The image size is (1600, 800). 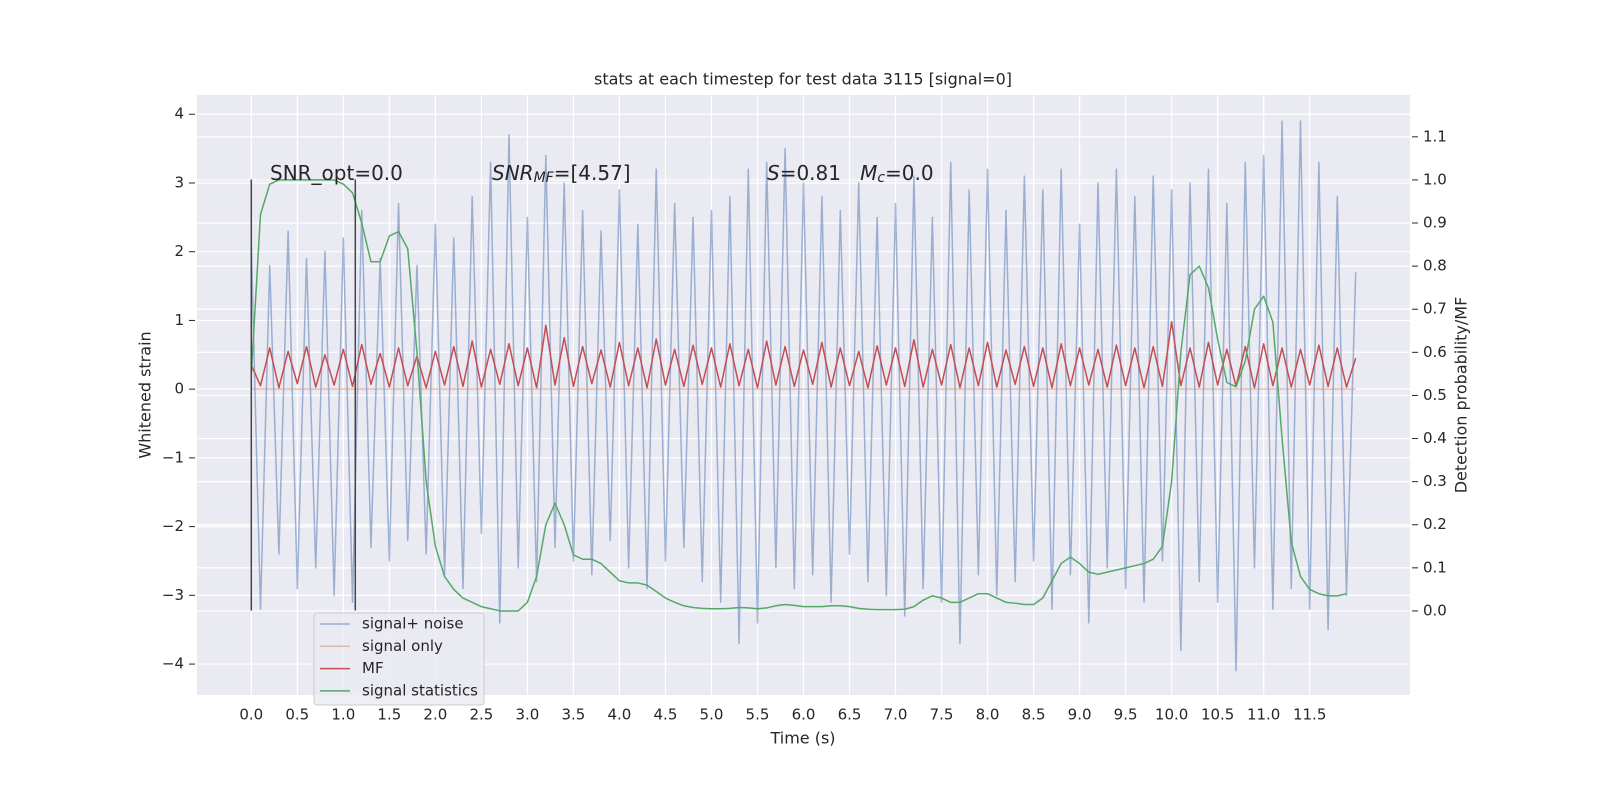 I want to click on x-tick-label: 4.0, so click(x=620, y=715).